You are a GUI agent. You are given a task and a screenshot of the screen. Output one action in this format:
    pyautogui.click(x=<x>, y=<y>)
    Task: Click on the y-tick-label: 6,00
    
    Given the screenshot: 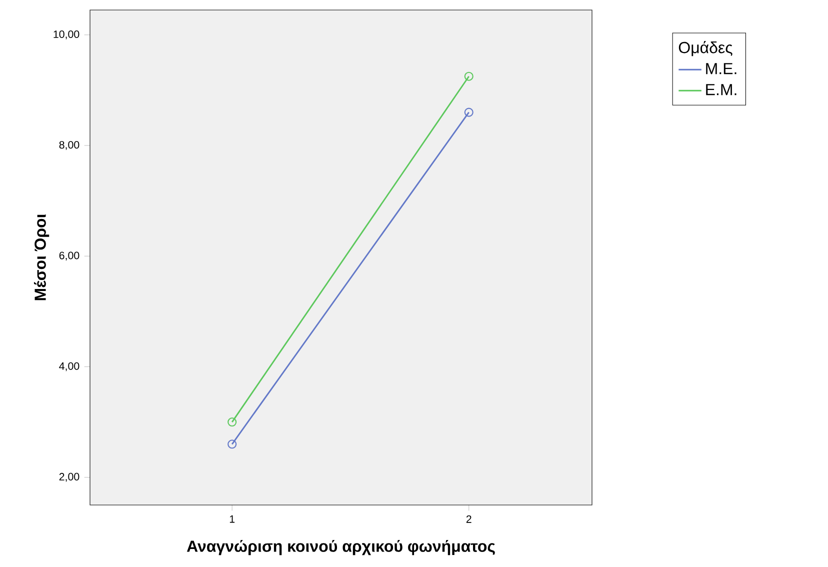 What is the action you would take?
    pyautogui.click(x=69, y=256)
    